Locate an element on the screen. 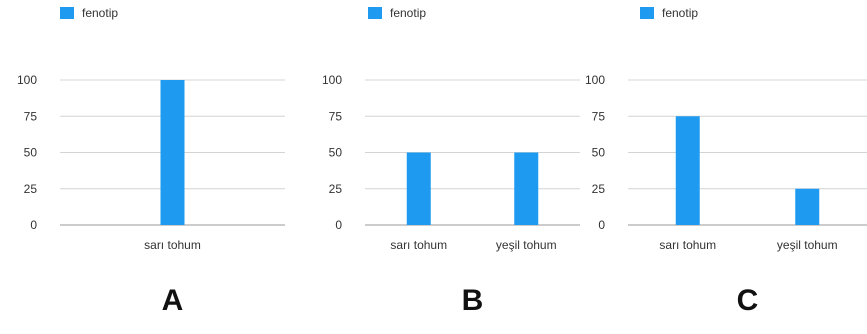 Image resolution: width=867 pixels, height=334 pixels. panel-label: A is located at coordinates (173, 300).